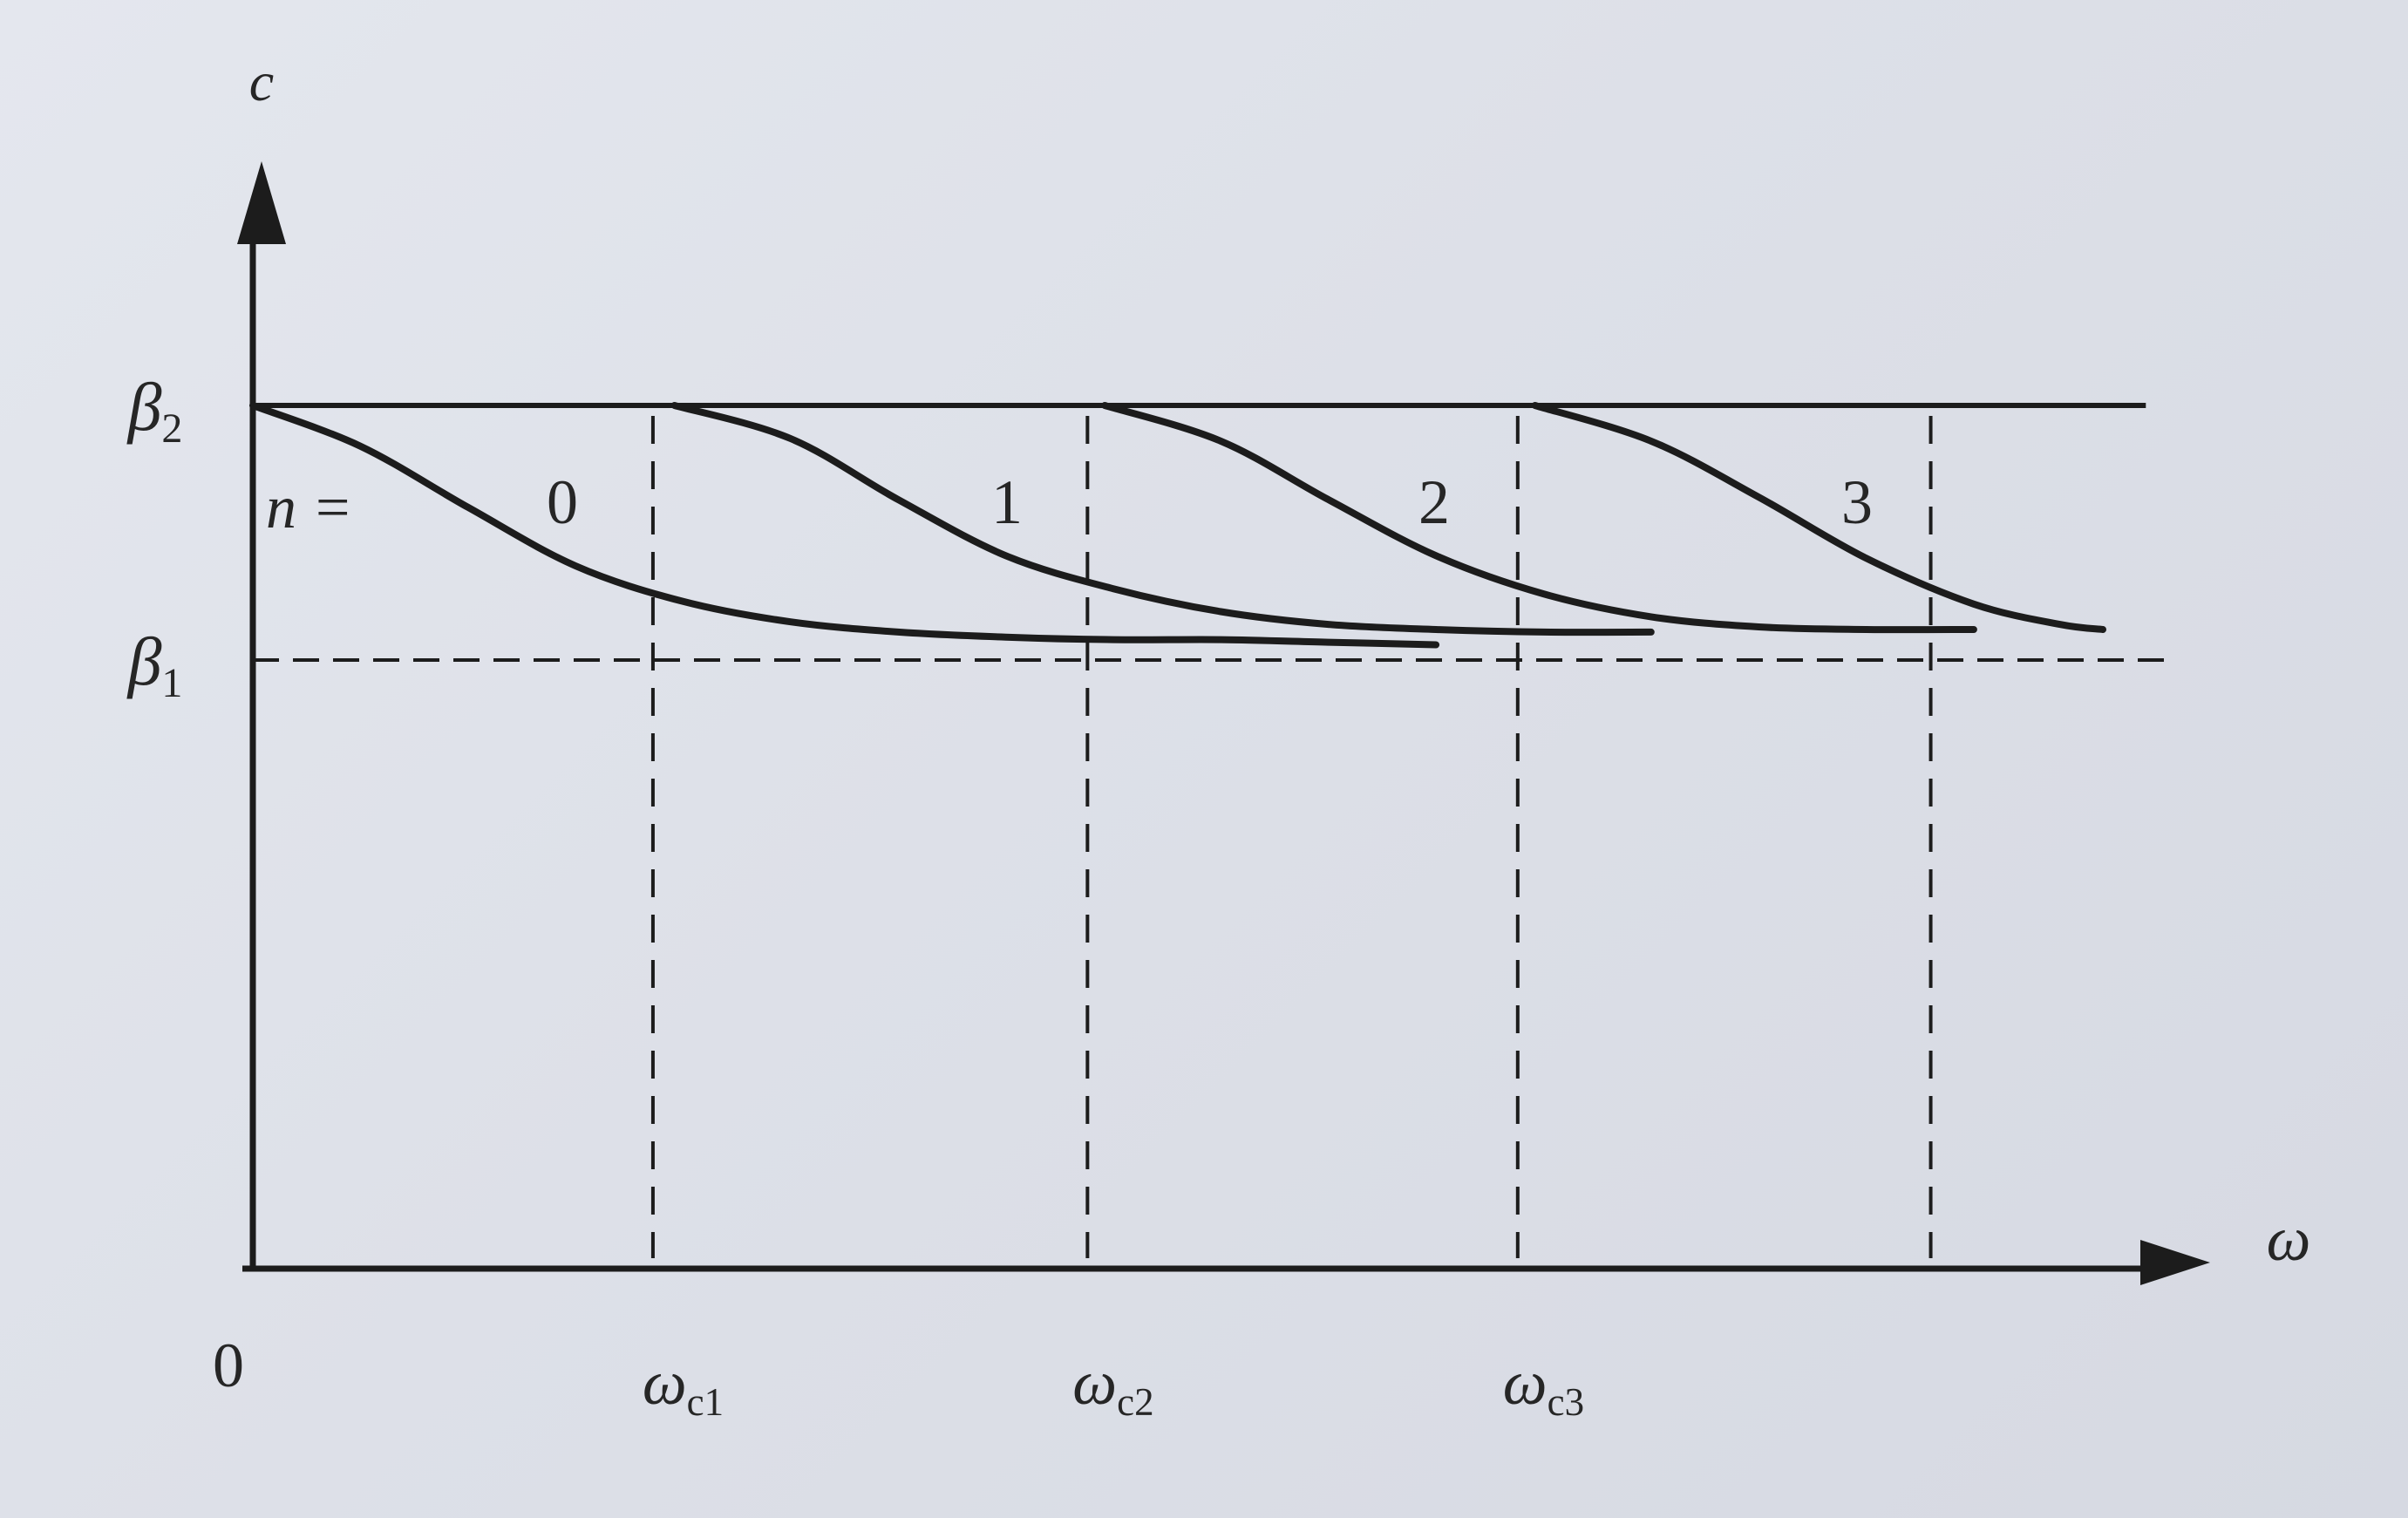 The image size is (2408, 1518). What do you see at coordinates (309, 507) in the screenshot?
I see `mode-prefix-label: n =` at bounding box center [309, 507].